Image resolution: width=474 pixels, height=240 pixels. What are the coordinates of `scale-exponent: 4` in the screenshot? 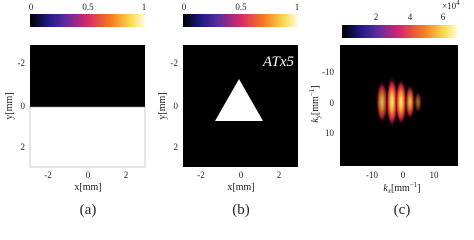 It's located at (458, 3).